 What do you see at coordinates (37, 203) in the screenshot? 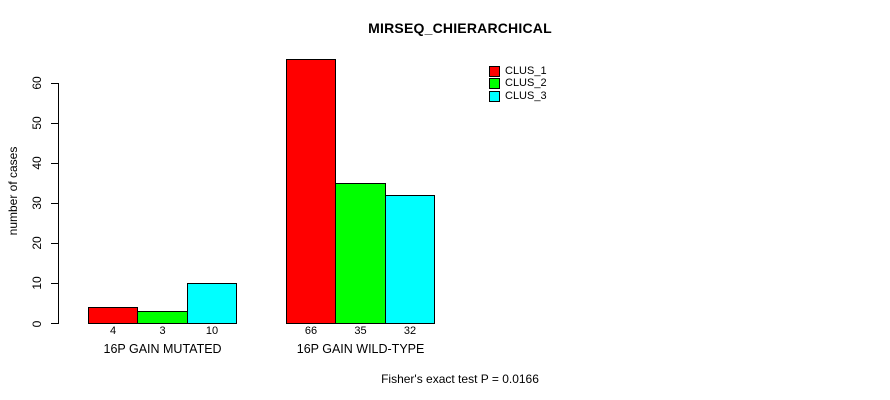
I see `y-tick-label: 30` at bounding box center [37, 203].